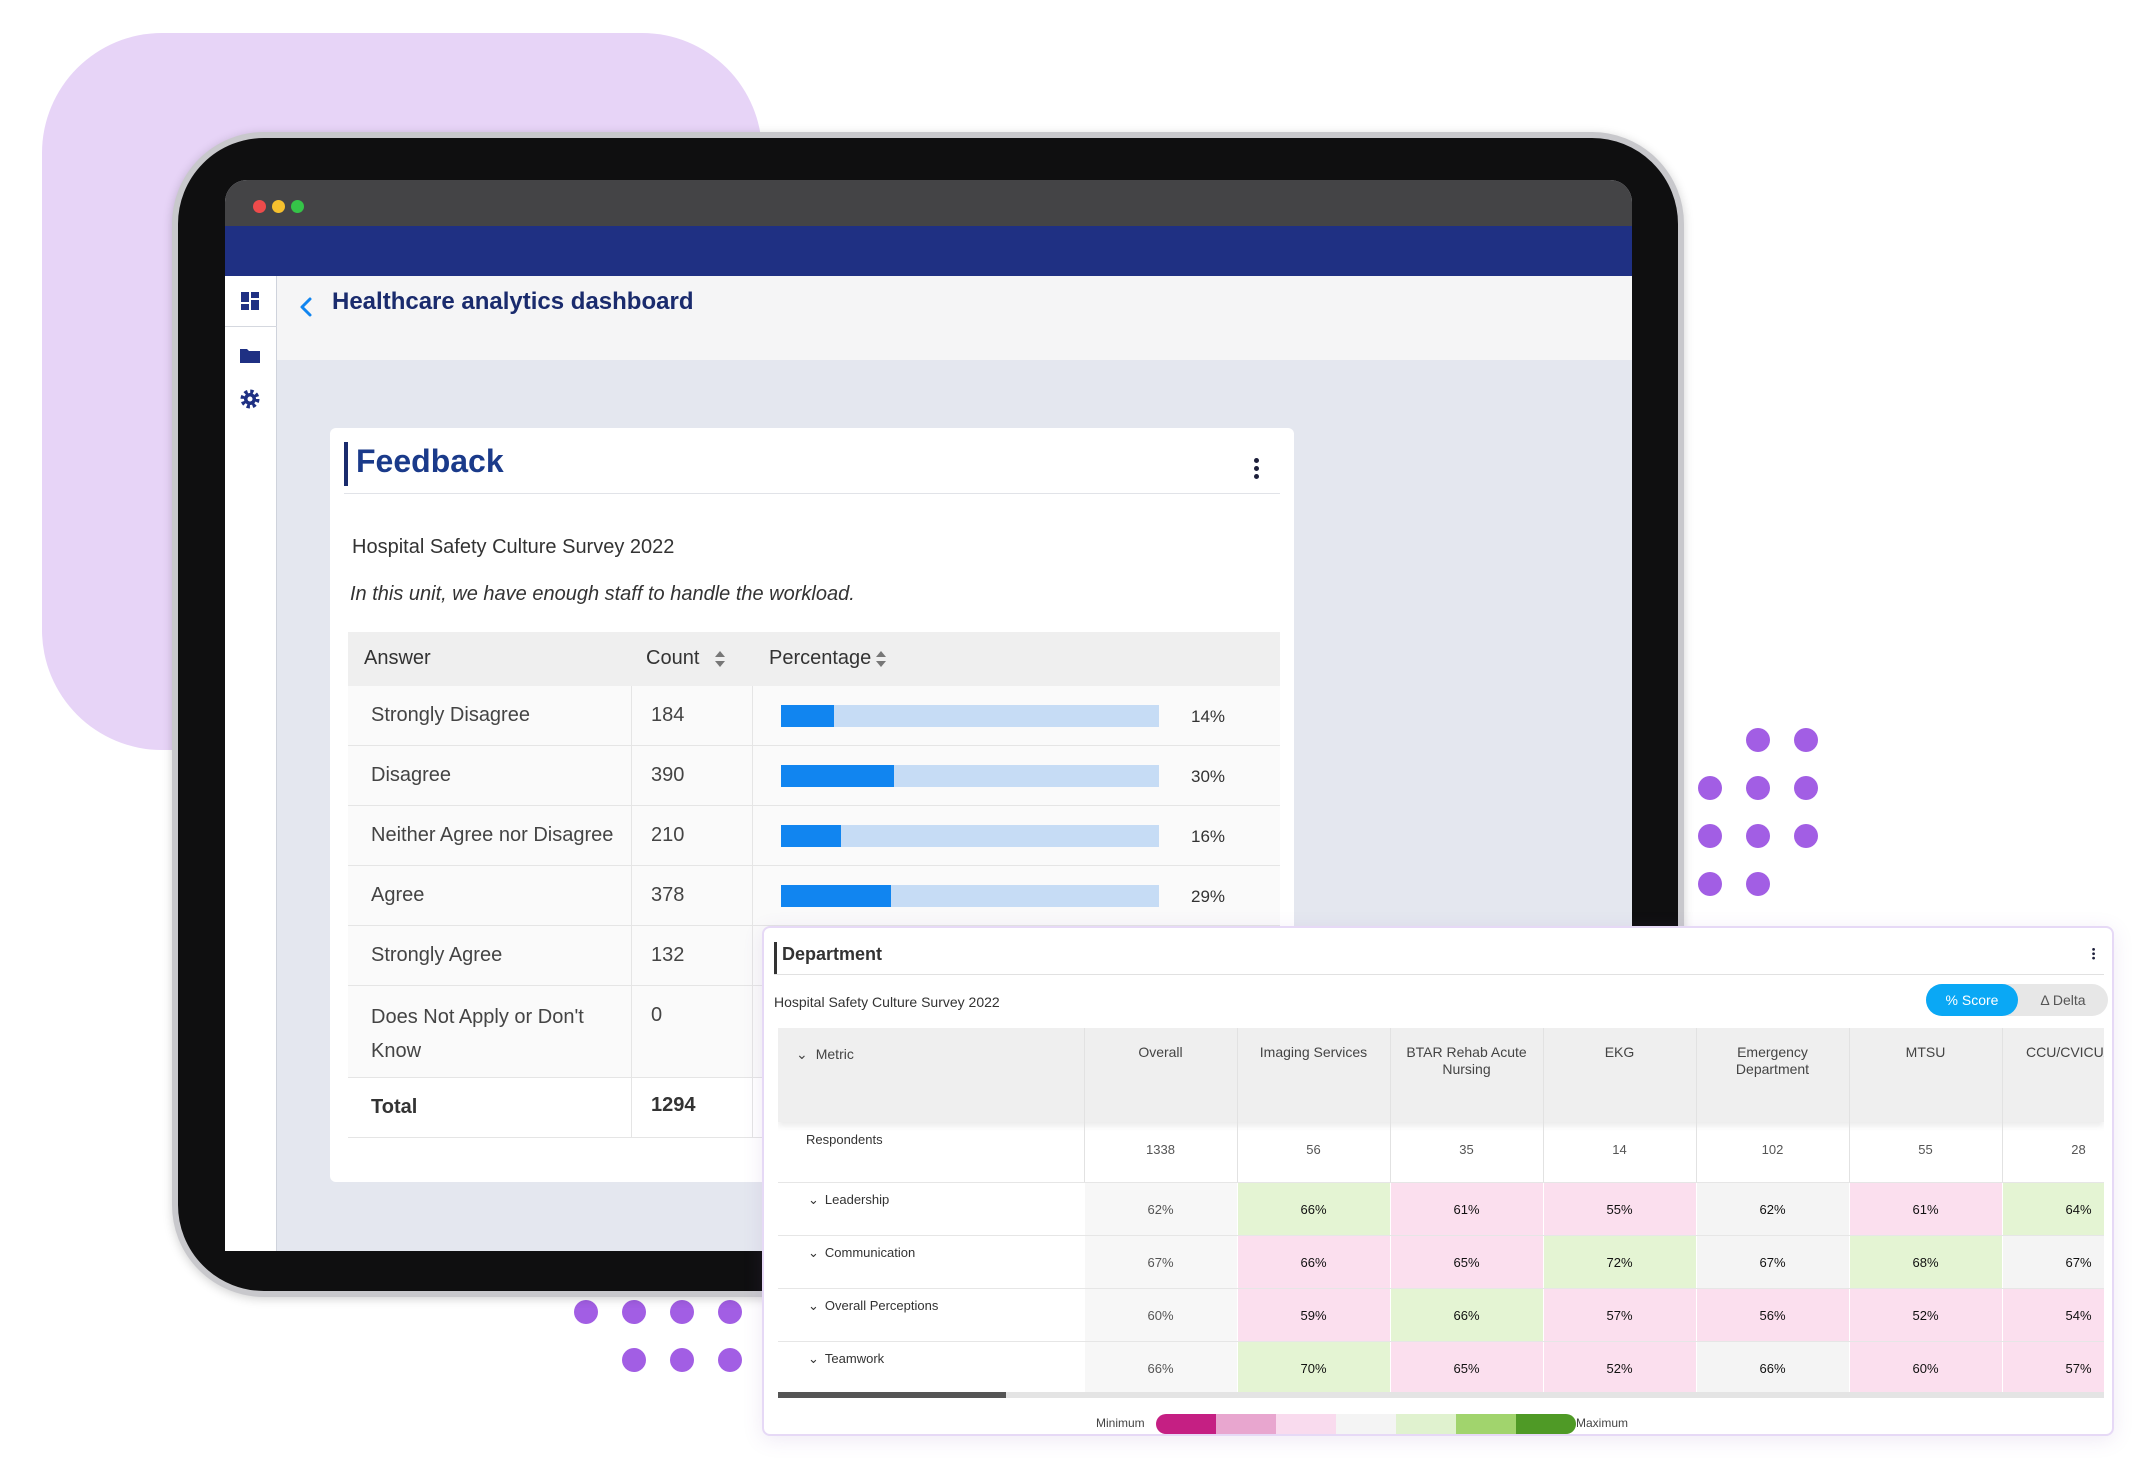 The height and width of the screenshot is (1463, 2152). What do you see at coordinates (2063, 1000) in the screenshot?
I see `delta-toggle-button: Δ Delta` at bounding box center [2063, 1000].